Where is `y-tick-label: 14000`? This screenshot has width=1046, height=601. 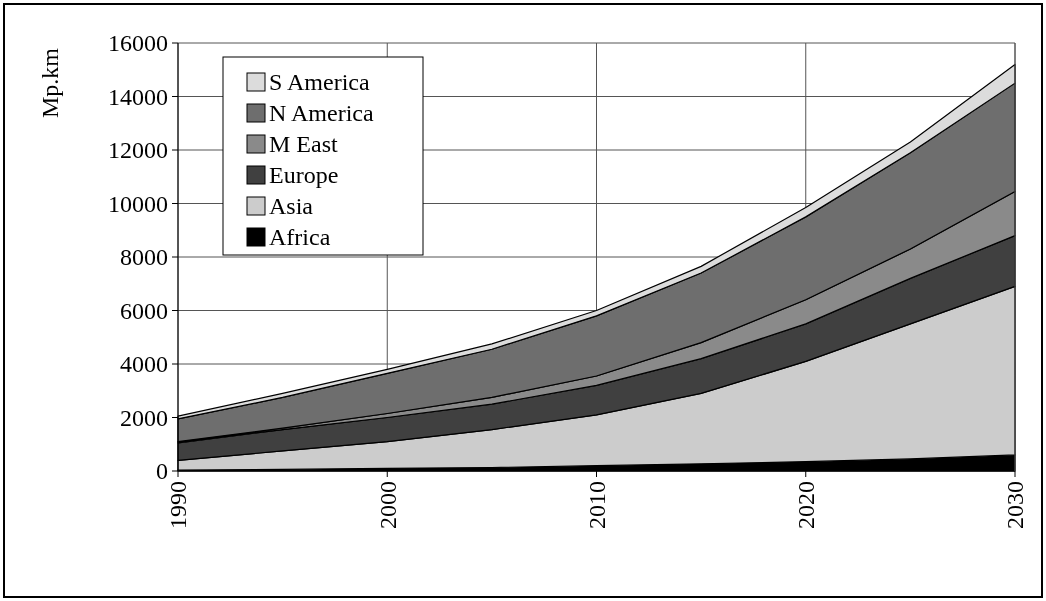 y-tick-label: 14000 is located at coordinates (138, 96).